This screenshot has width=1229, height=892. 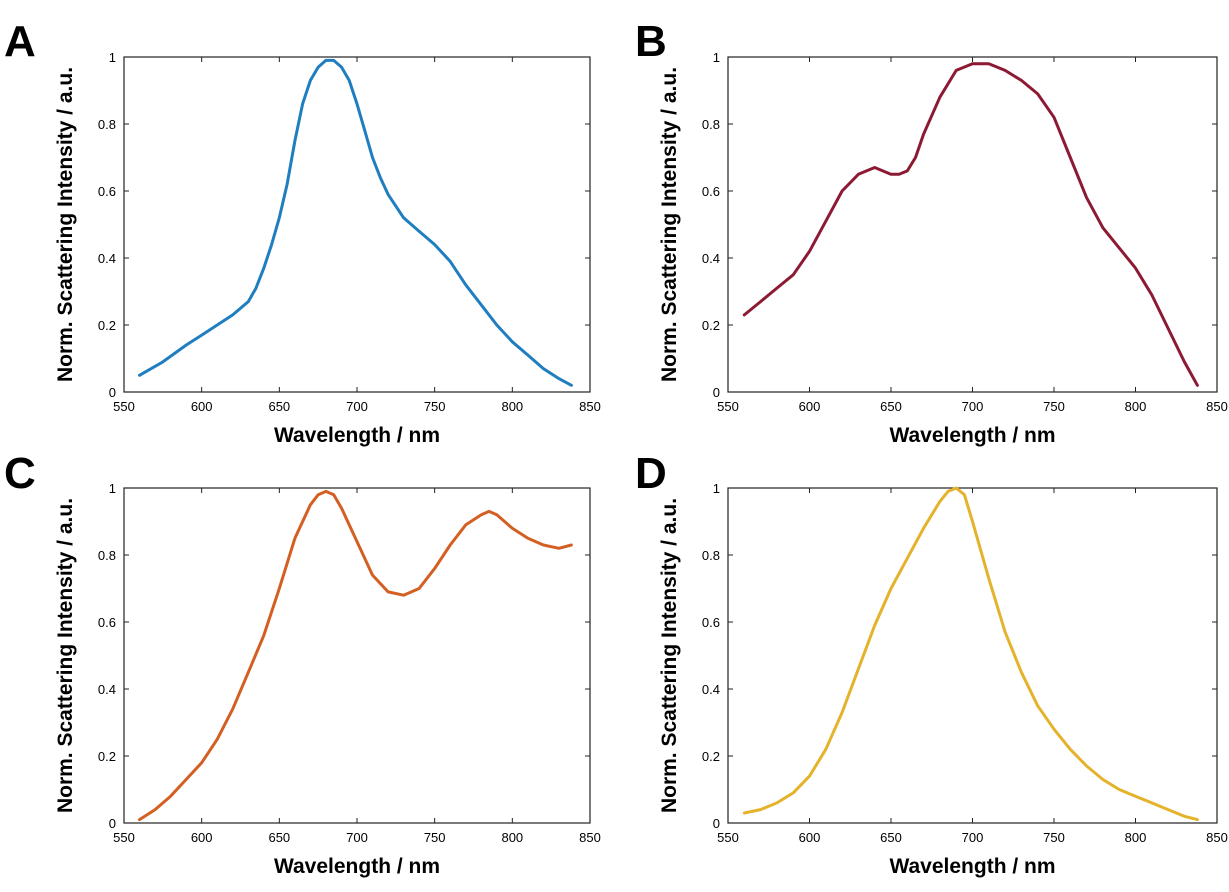 What do you see at coordinates (20, 41) in the screenshot?
I see `panel-letter: A` at bounding box center [20, 41].